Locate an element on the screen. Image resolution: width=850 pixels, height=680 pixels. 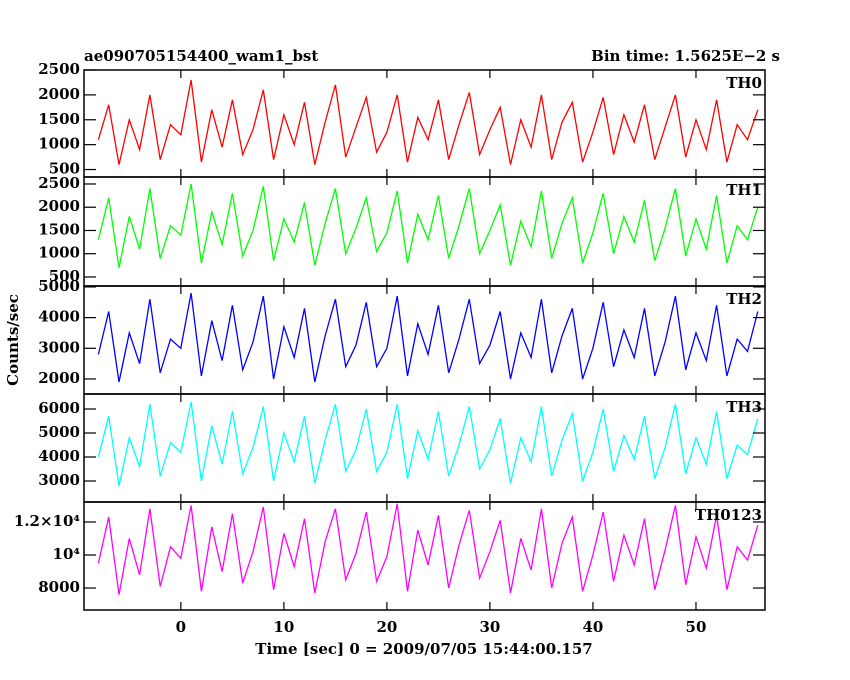
legend-label: TH3 is located at coordinates (744, 407).